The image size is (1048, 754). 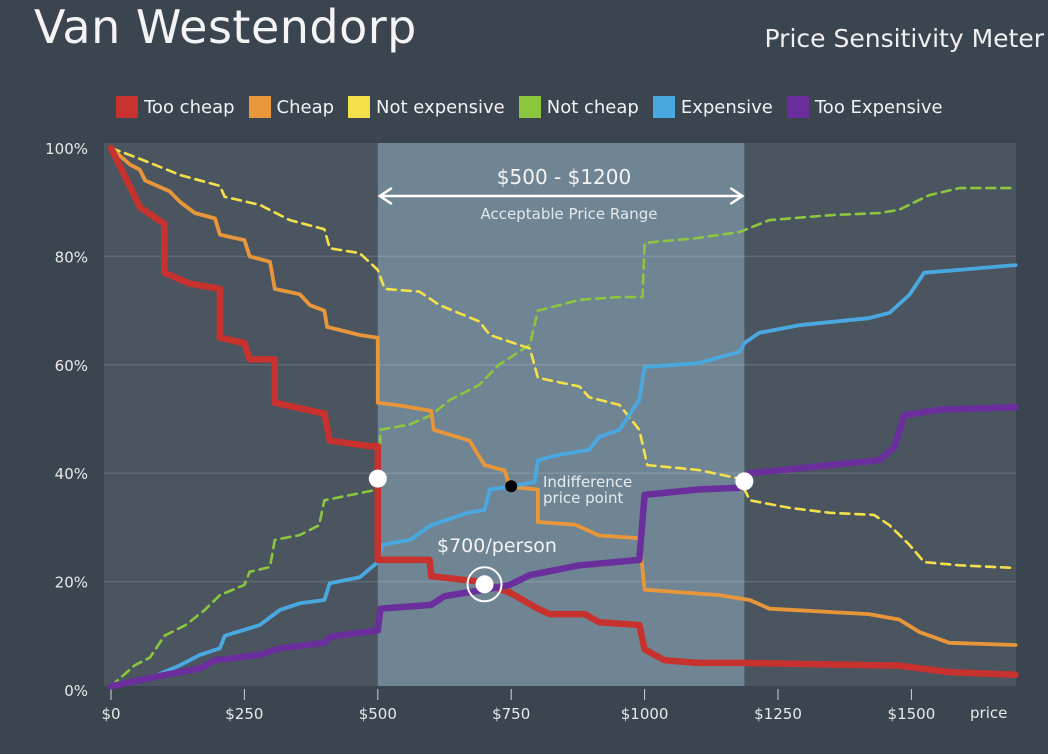 I want to click on legend-item-not-cheap: Not cheap, so click(x=578, y=107).